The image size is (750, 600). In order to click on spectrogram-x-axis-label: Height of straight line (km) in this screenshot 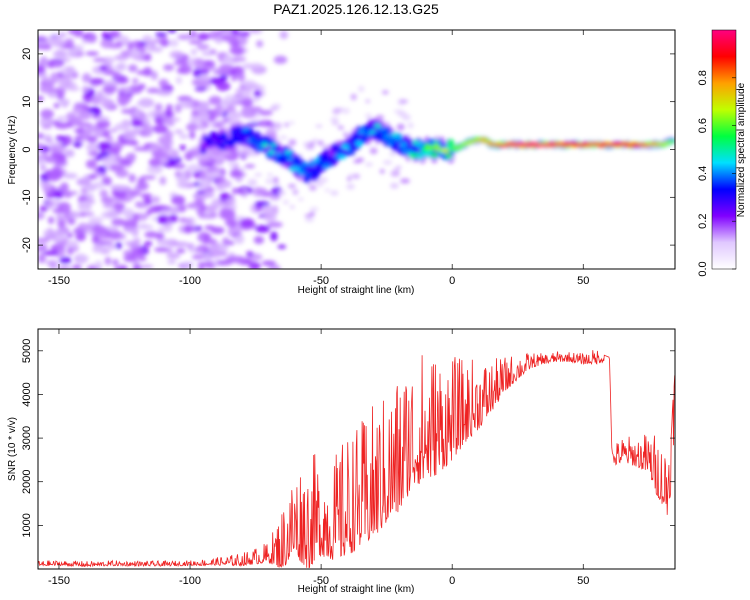, I will do `click(356, 290)`.